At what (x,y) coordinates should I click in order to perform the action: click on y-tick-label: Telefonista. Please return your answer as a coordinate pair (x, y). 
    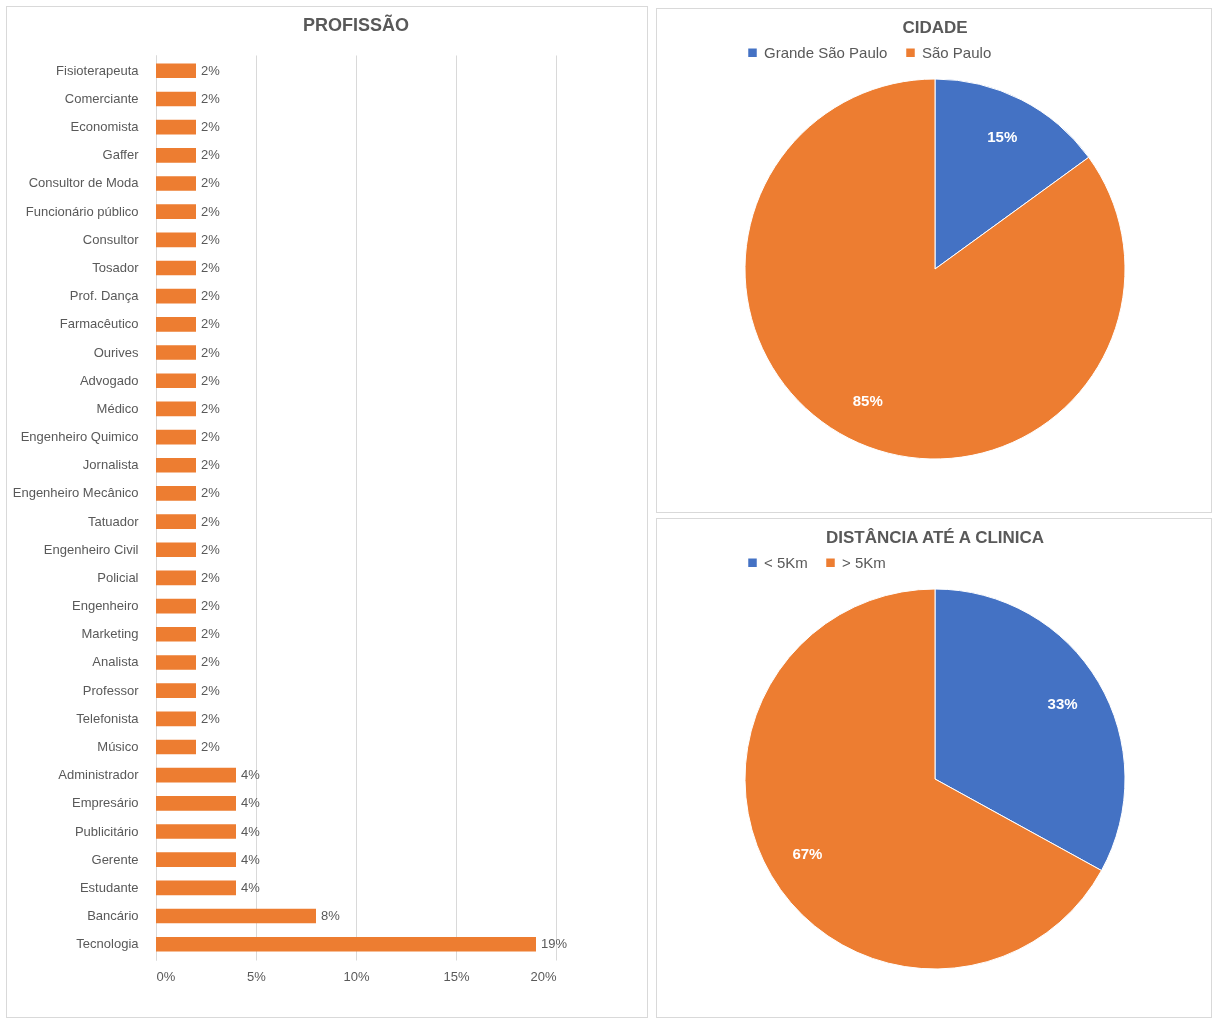
    Looking at the image, I should click on (108, 718).